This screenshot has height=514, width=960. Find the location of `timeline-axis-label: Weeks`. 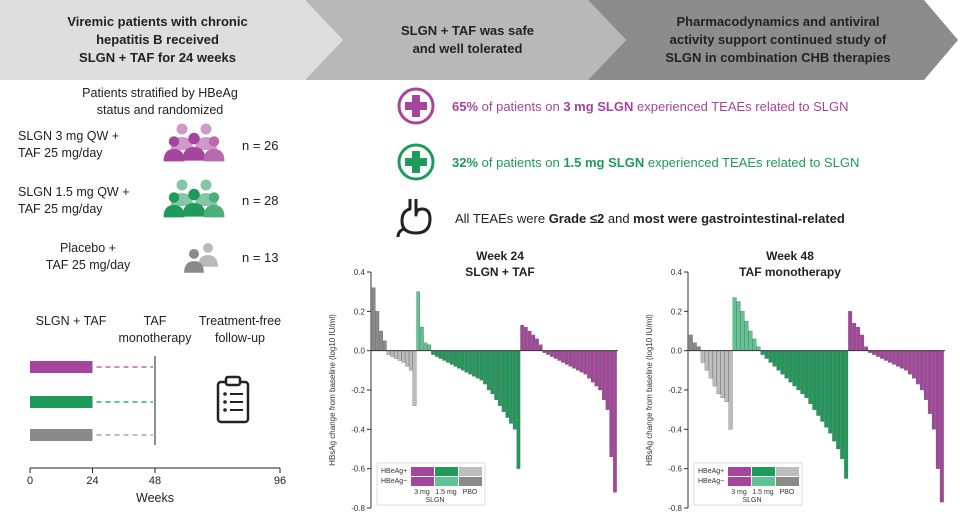

timeline-axis-label: Weeks is located at coordinates (155, 498).